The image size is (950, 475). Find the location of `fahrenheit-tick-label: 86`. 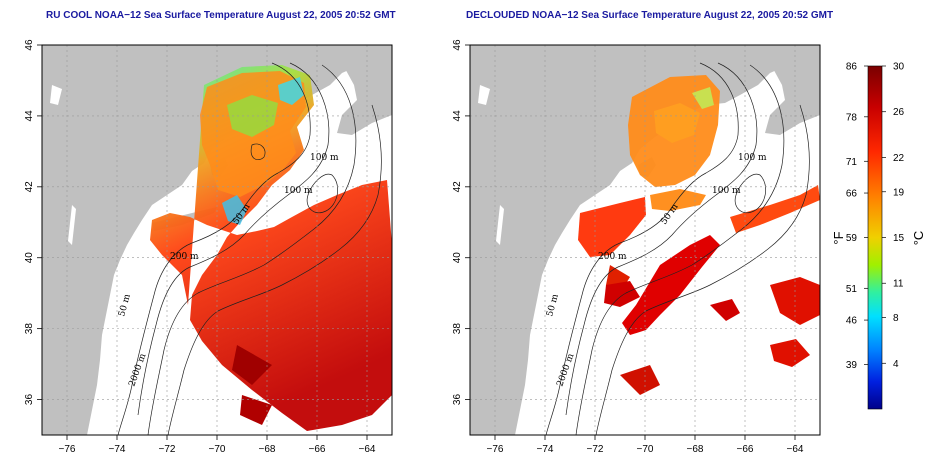

fahrenheit-tick-label: 86 is located at coordinates (852, 67).